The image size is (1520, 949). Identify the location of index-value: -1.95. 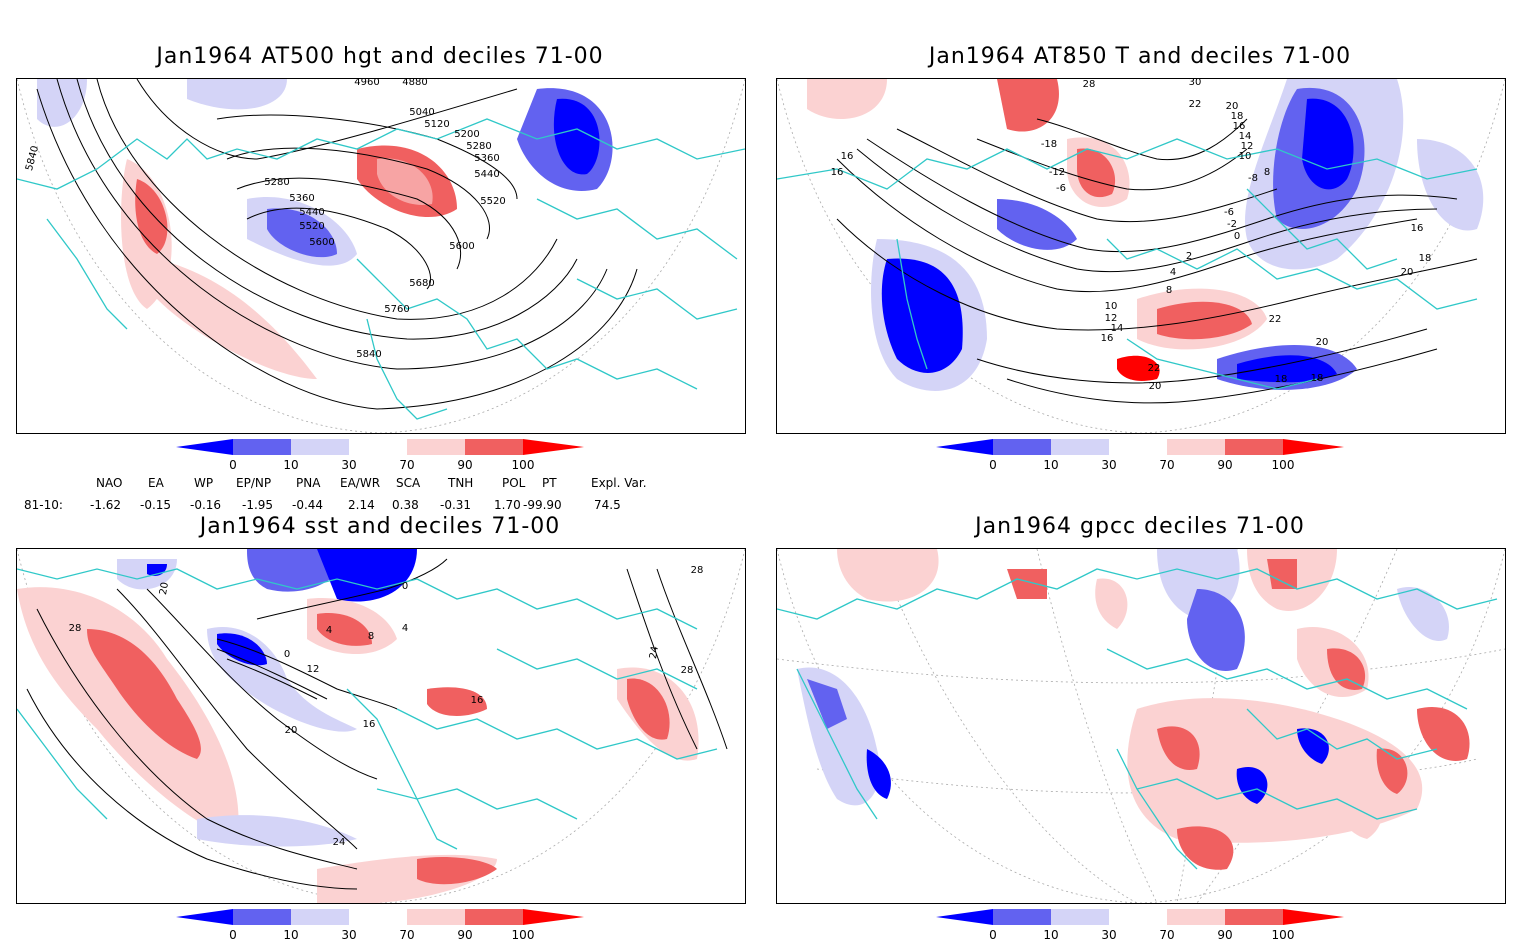
(258, 505).